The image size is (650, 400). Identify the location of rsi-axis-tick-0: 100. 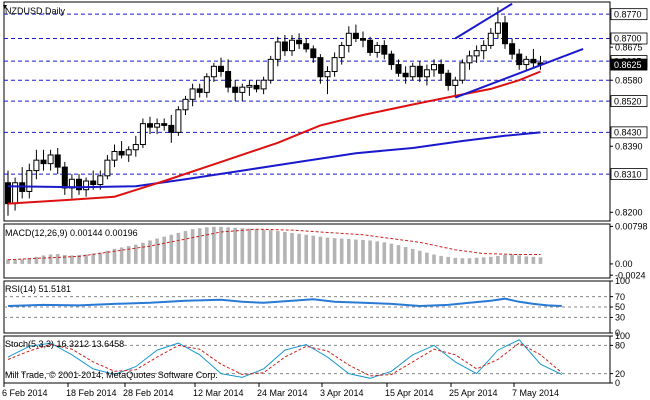
(622, 281).